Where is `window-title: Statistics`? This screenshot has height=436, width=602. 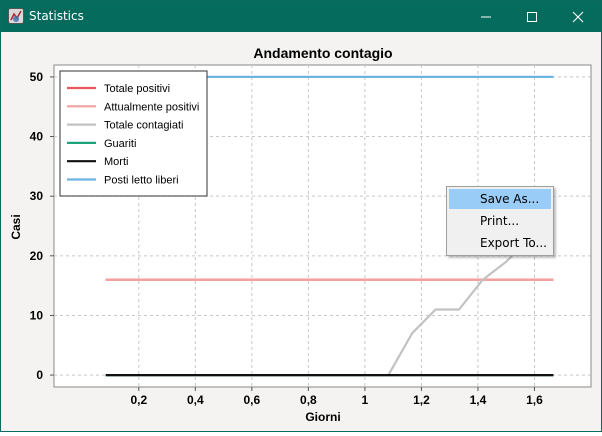 window-title: Statistics is located at coordinates (56, 16).